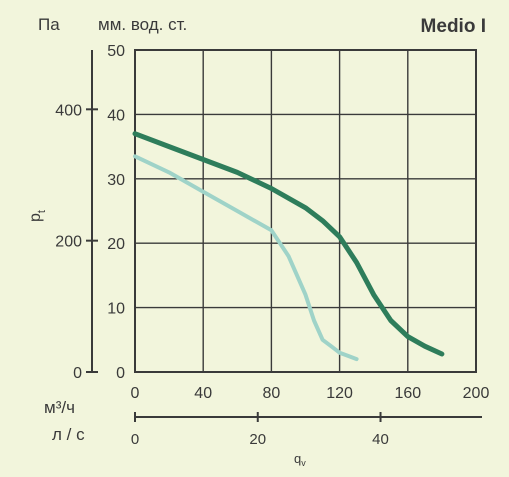 This screenshot has height=477, width=509. Describe the element at coordinates (116, 115) in the screenshot. I see `y-tick-label: 40` at that location.